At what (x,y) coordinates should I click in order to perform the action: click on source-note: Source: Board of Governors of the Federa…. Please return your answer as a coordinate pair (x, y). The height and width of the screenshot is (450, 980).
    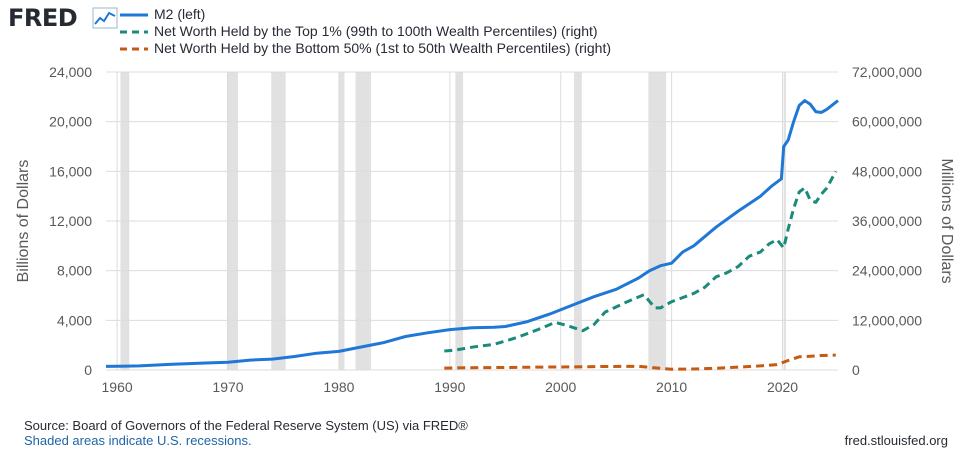
    Looking at the image, I should click on (246, 425).